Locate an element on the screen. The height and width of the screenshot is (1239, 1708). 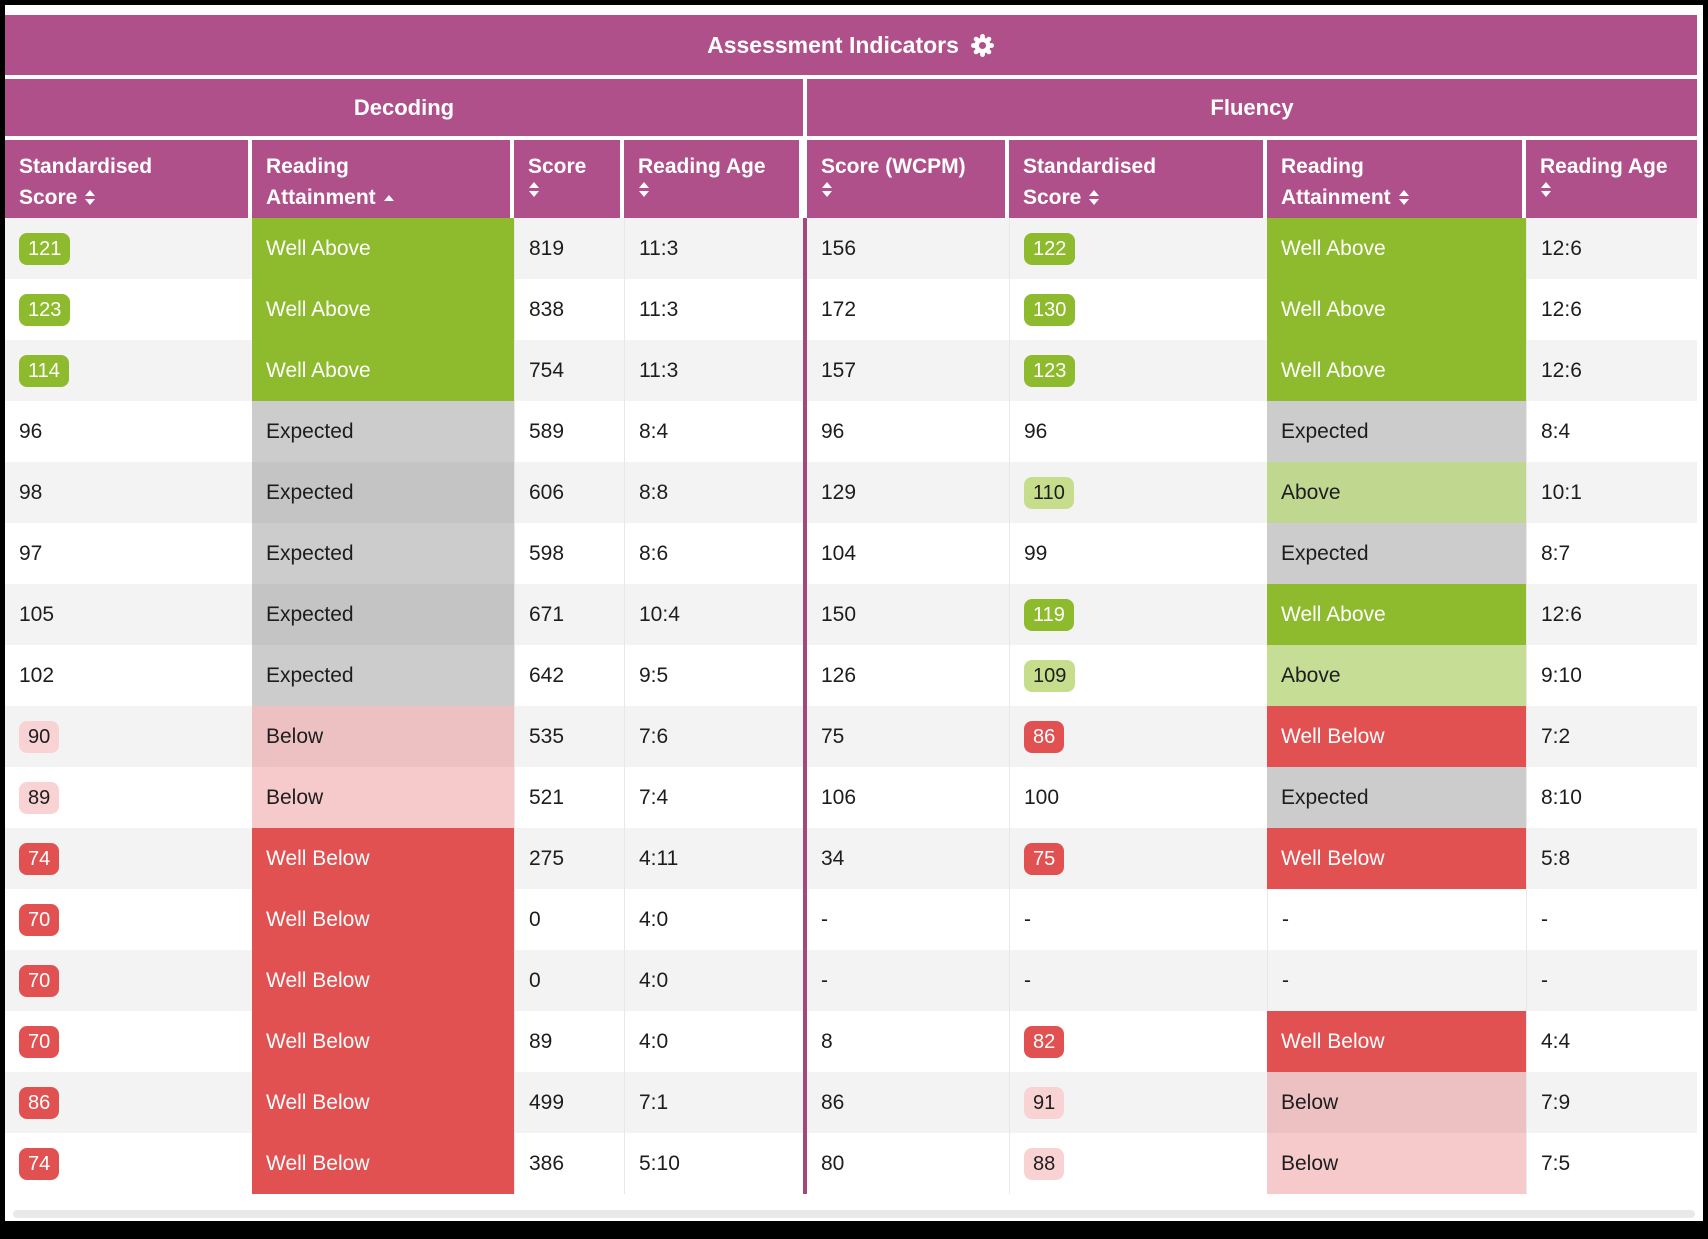
cell-decoding-reading-age: 8:6 is located at coordinates (713, 553).